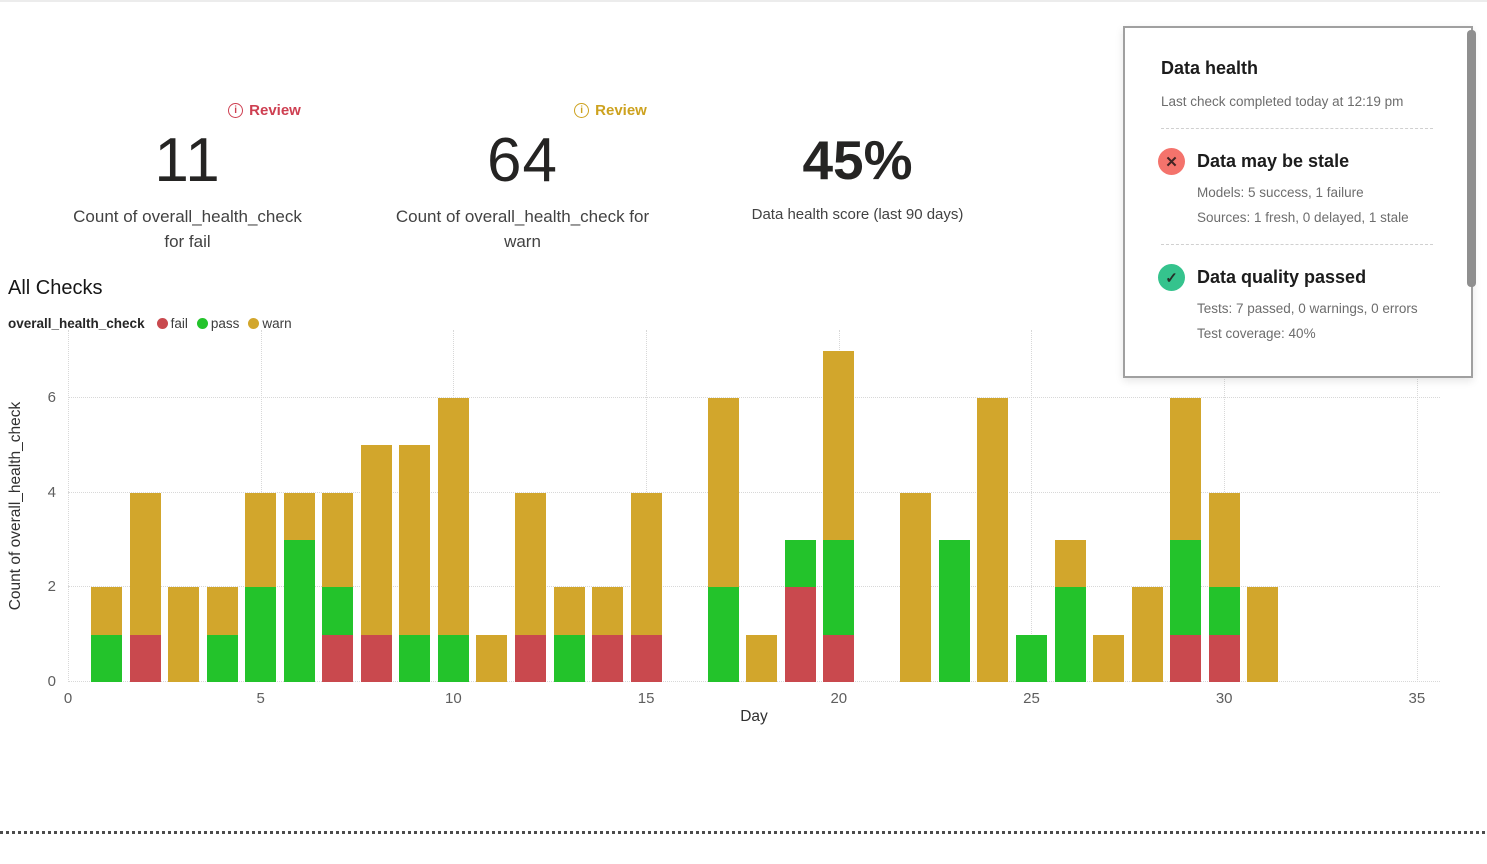  I want to click on metric-label-fail: Count of overall_health_check for fail, so click(187, 229).